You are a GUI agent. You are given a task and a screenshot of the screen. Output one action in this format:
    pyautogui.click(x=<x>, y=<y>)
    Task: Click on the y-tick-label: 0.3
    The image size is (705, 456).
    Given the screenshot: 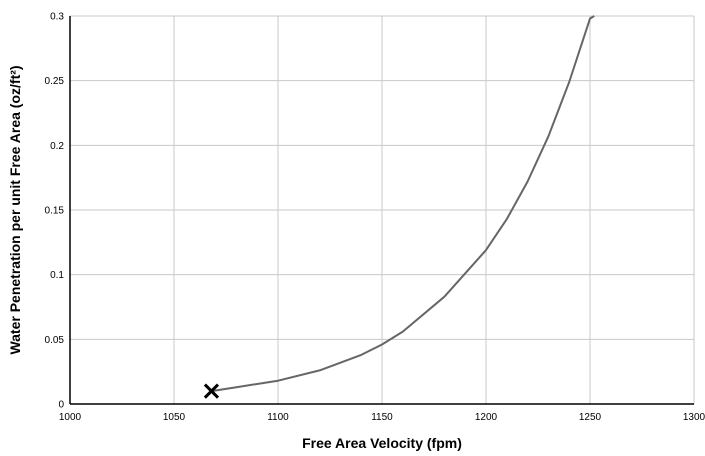 What is the action you would take?
    pyautogui.click(x=57, y=17)
    